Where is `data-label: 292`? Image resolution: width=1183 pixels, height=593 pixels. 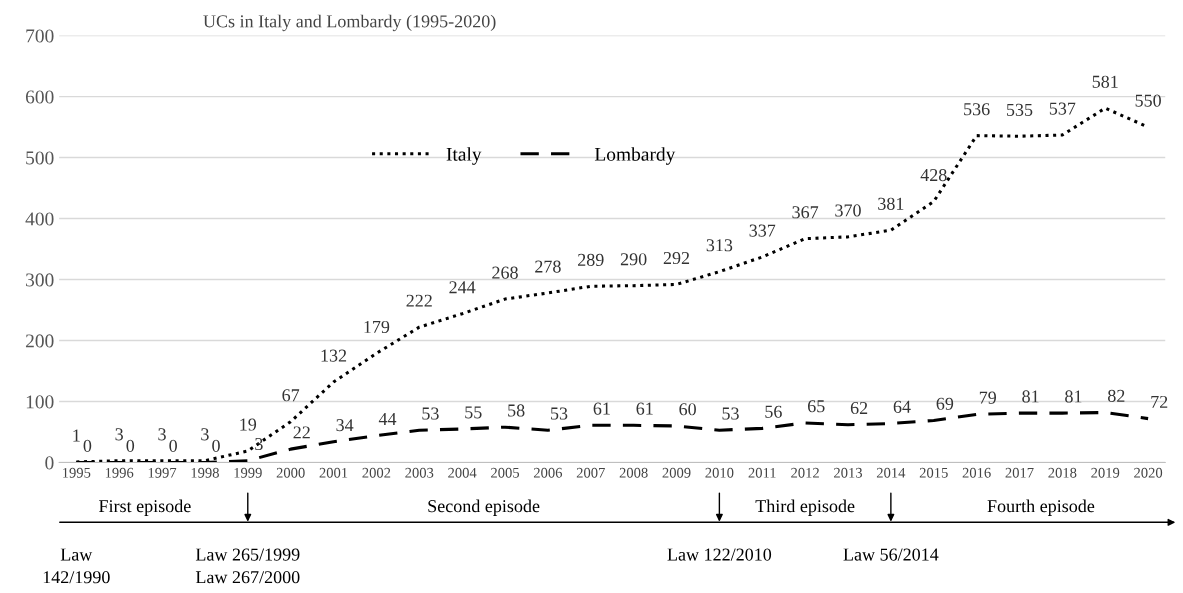
data-label: 292 is located at coordinates (676, 258).